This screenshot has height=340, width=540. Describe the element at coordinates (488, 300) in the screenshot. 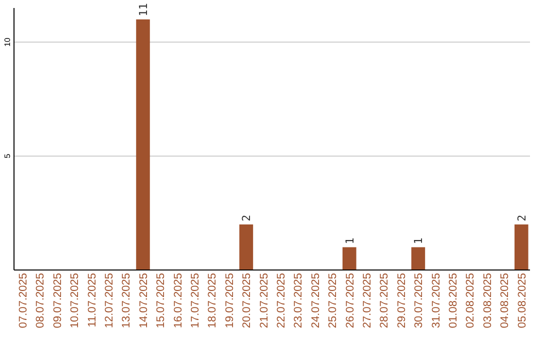

I see `x-tick-label: 03.08.2025` at that location.